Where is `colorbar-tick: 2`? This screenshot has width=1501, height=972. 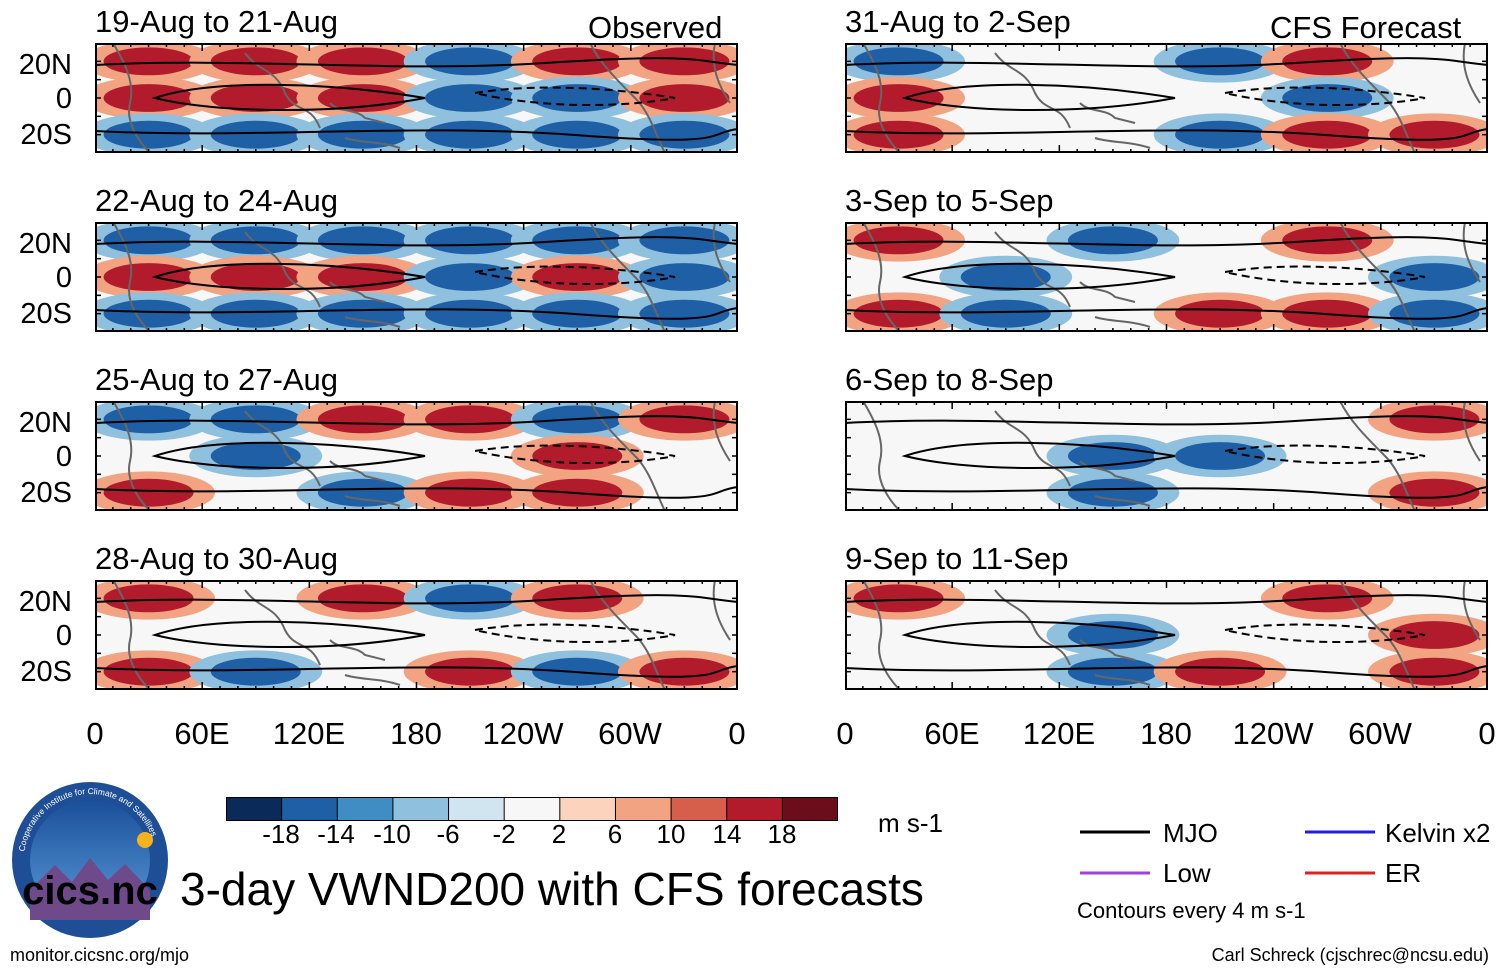 colorbar-tick: 2 is located at coordinates (559, 834).